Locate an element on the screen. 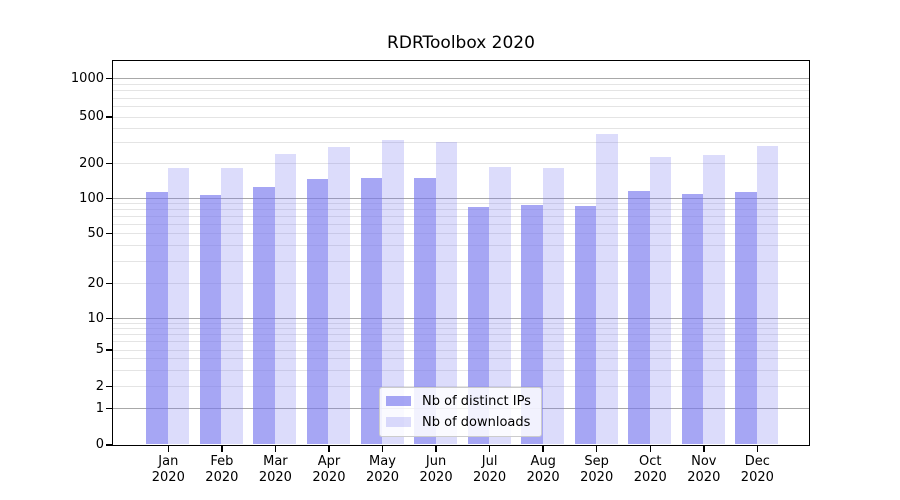 This screenshot has width=900, height=500. bar-downloads-apr is located at coordinates (339, 296).